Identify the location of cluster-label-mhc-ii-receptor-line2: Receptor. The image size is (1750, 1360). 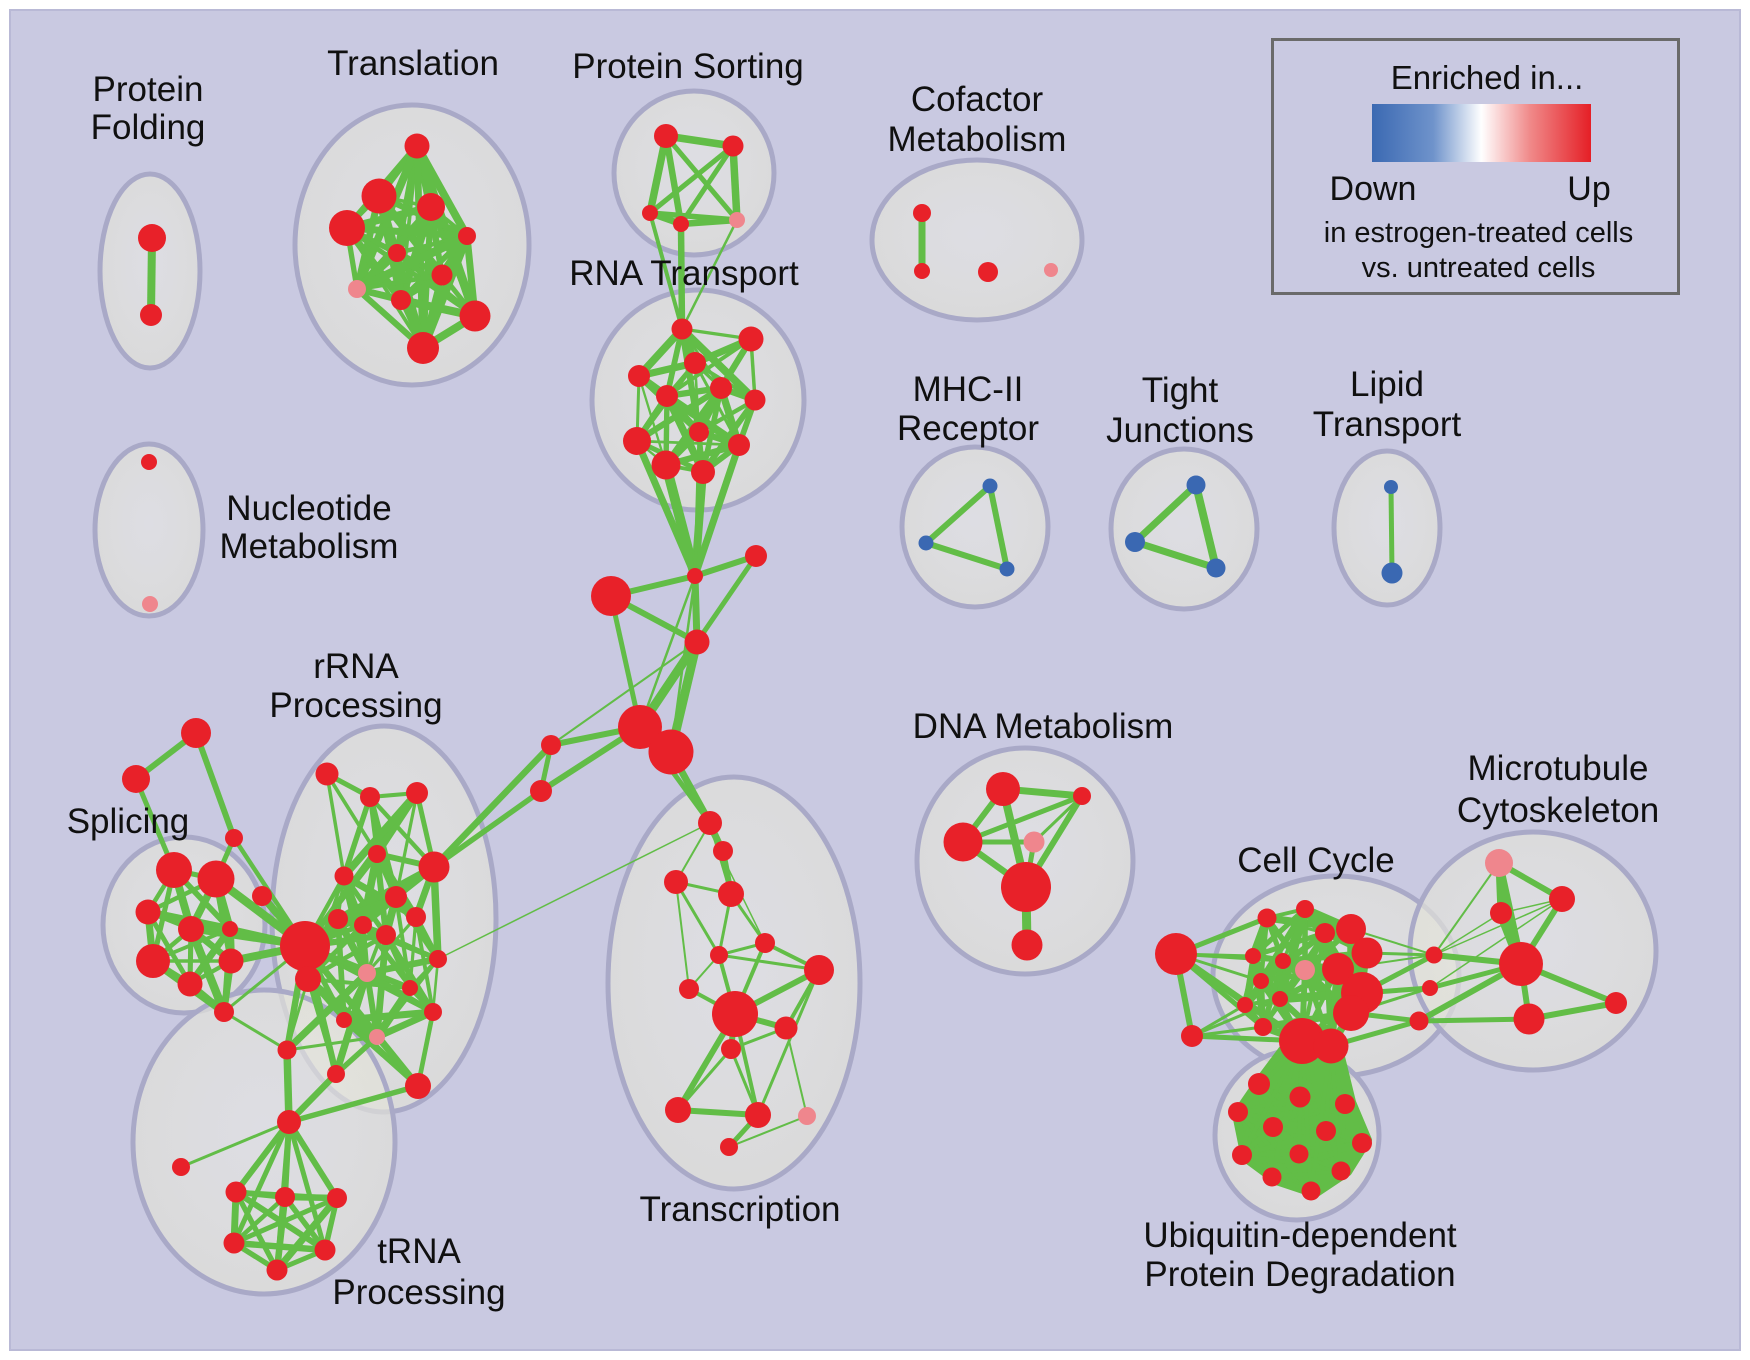
(968, 428).